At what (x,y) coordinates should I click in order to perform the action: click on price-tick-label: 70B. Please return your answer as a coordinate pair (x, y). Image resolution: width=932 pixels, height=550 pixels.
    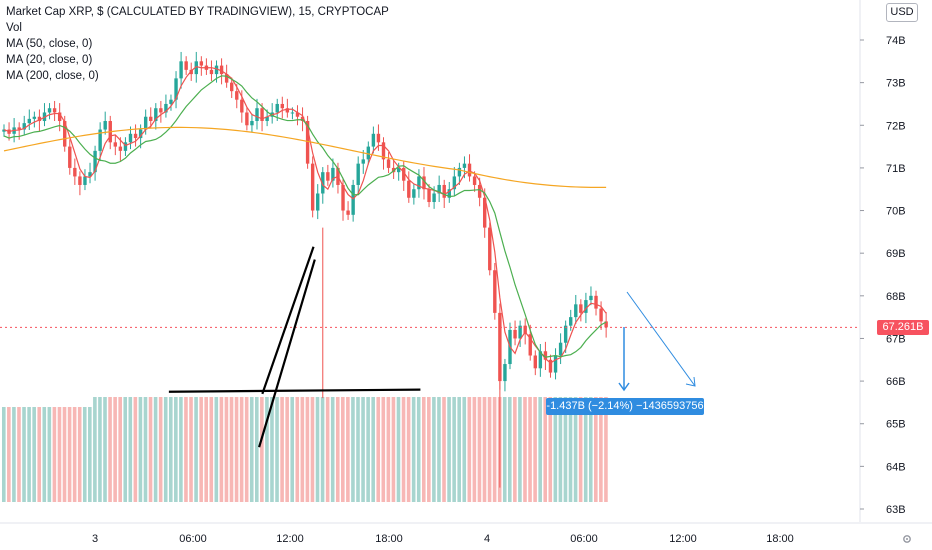
    Looking at the image, I should click on (896, 212).